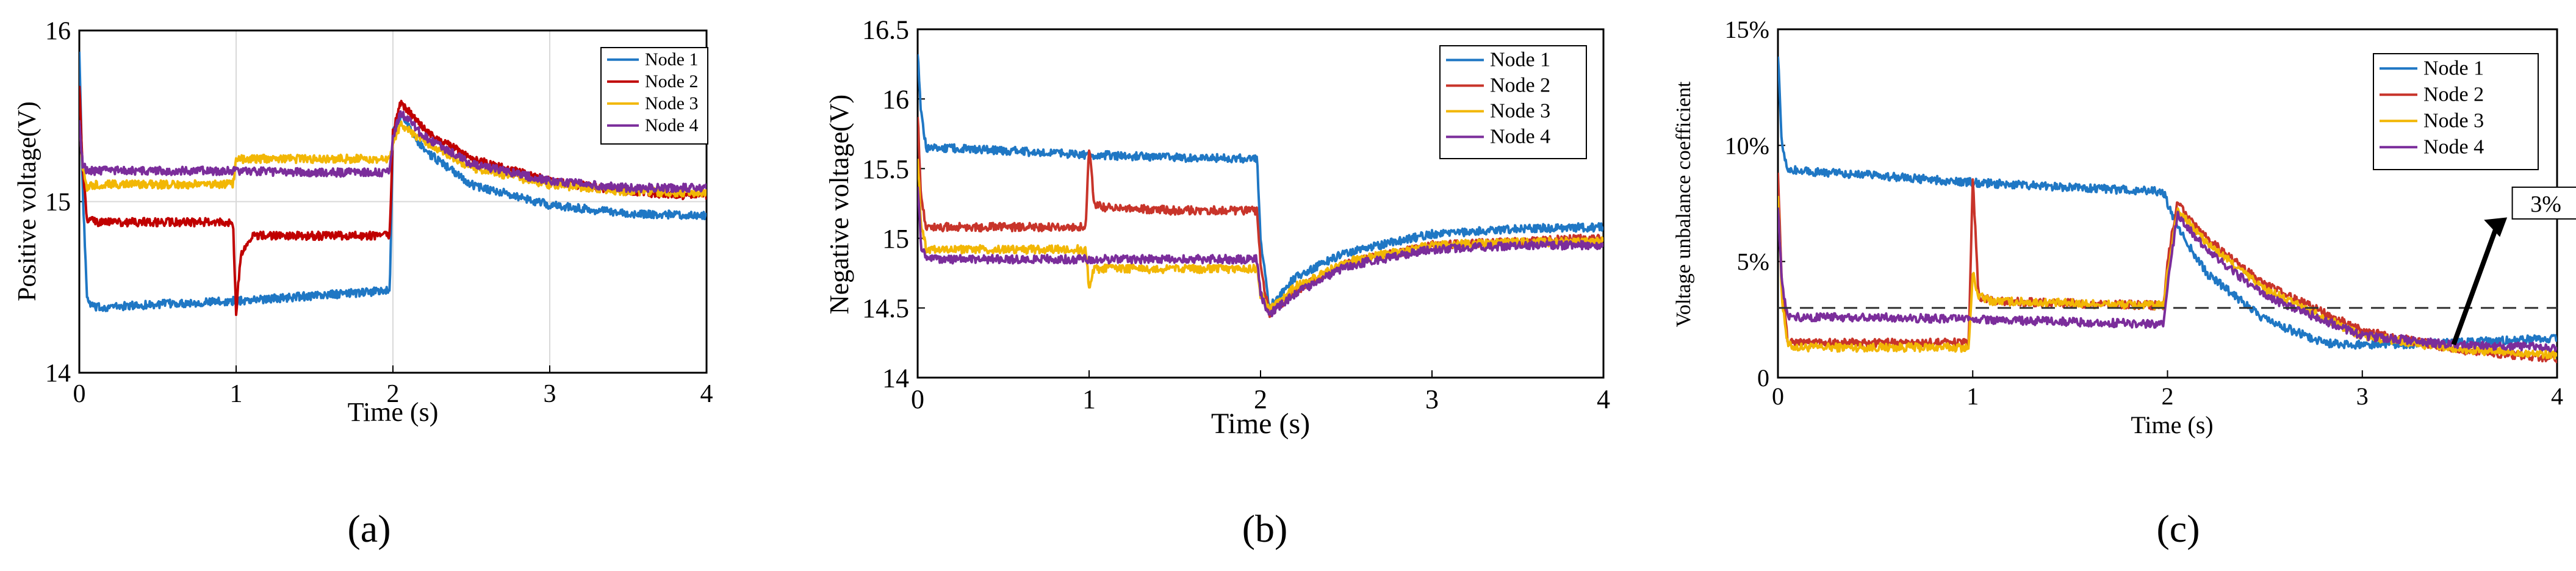  Describe the element at coordinates (839, 205) in the screenshot. I see `panel-b-ylabel: Negative voltage(V)` at that location.